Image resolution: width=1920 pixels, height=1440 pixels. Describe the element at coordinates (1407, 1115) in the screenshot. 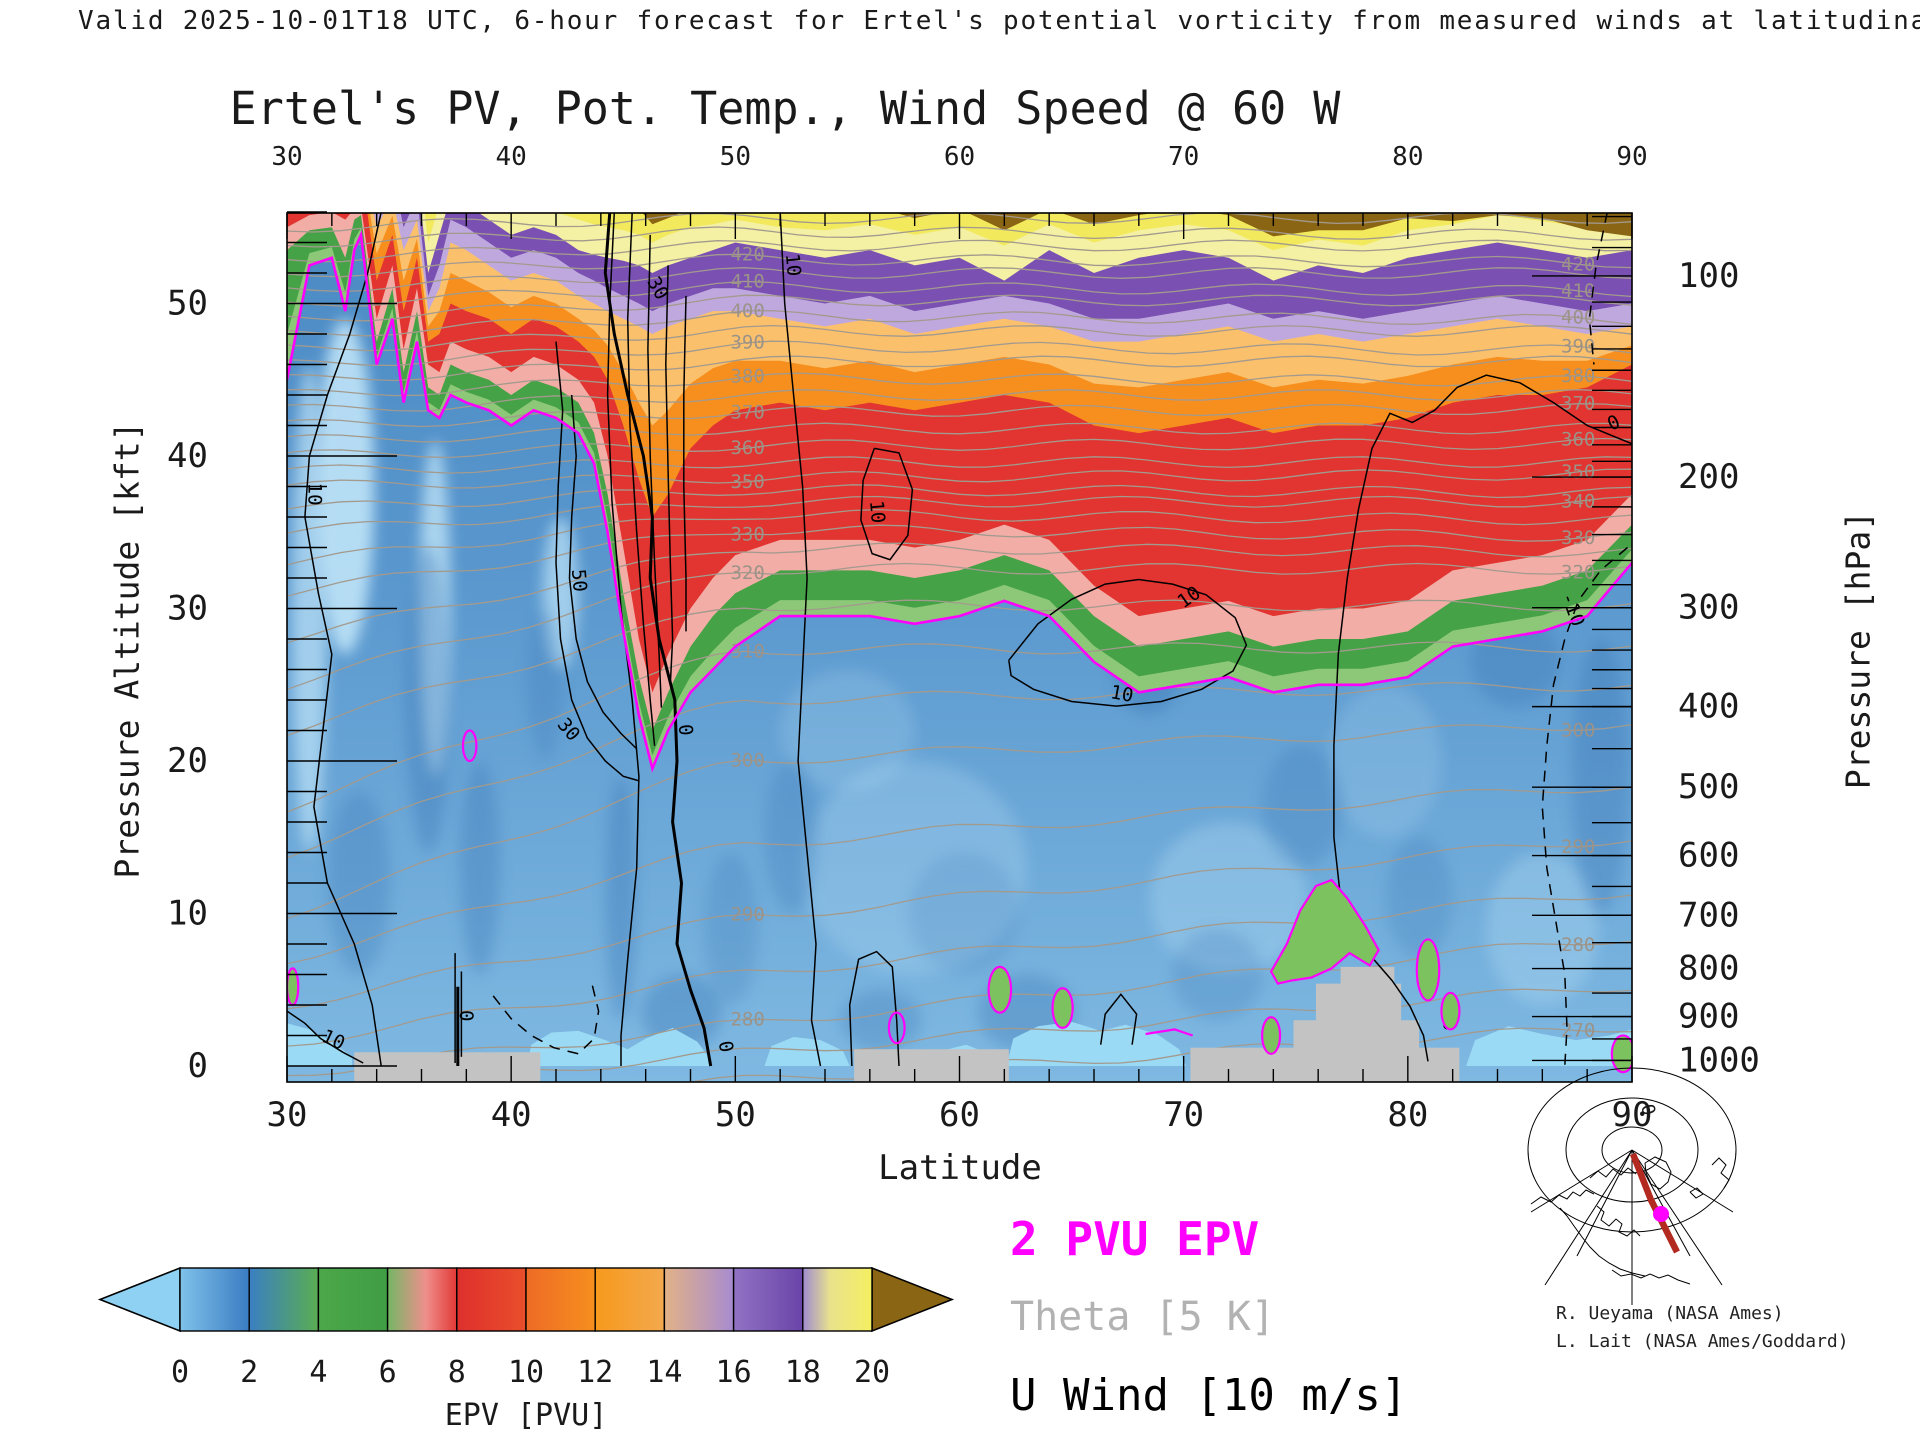

I see `x-tick-bottom-80: 80` at that location.